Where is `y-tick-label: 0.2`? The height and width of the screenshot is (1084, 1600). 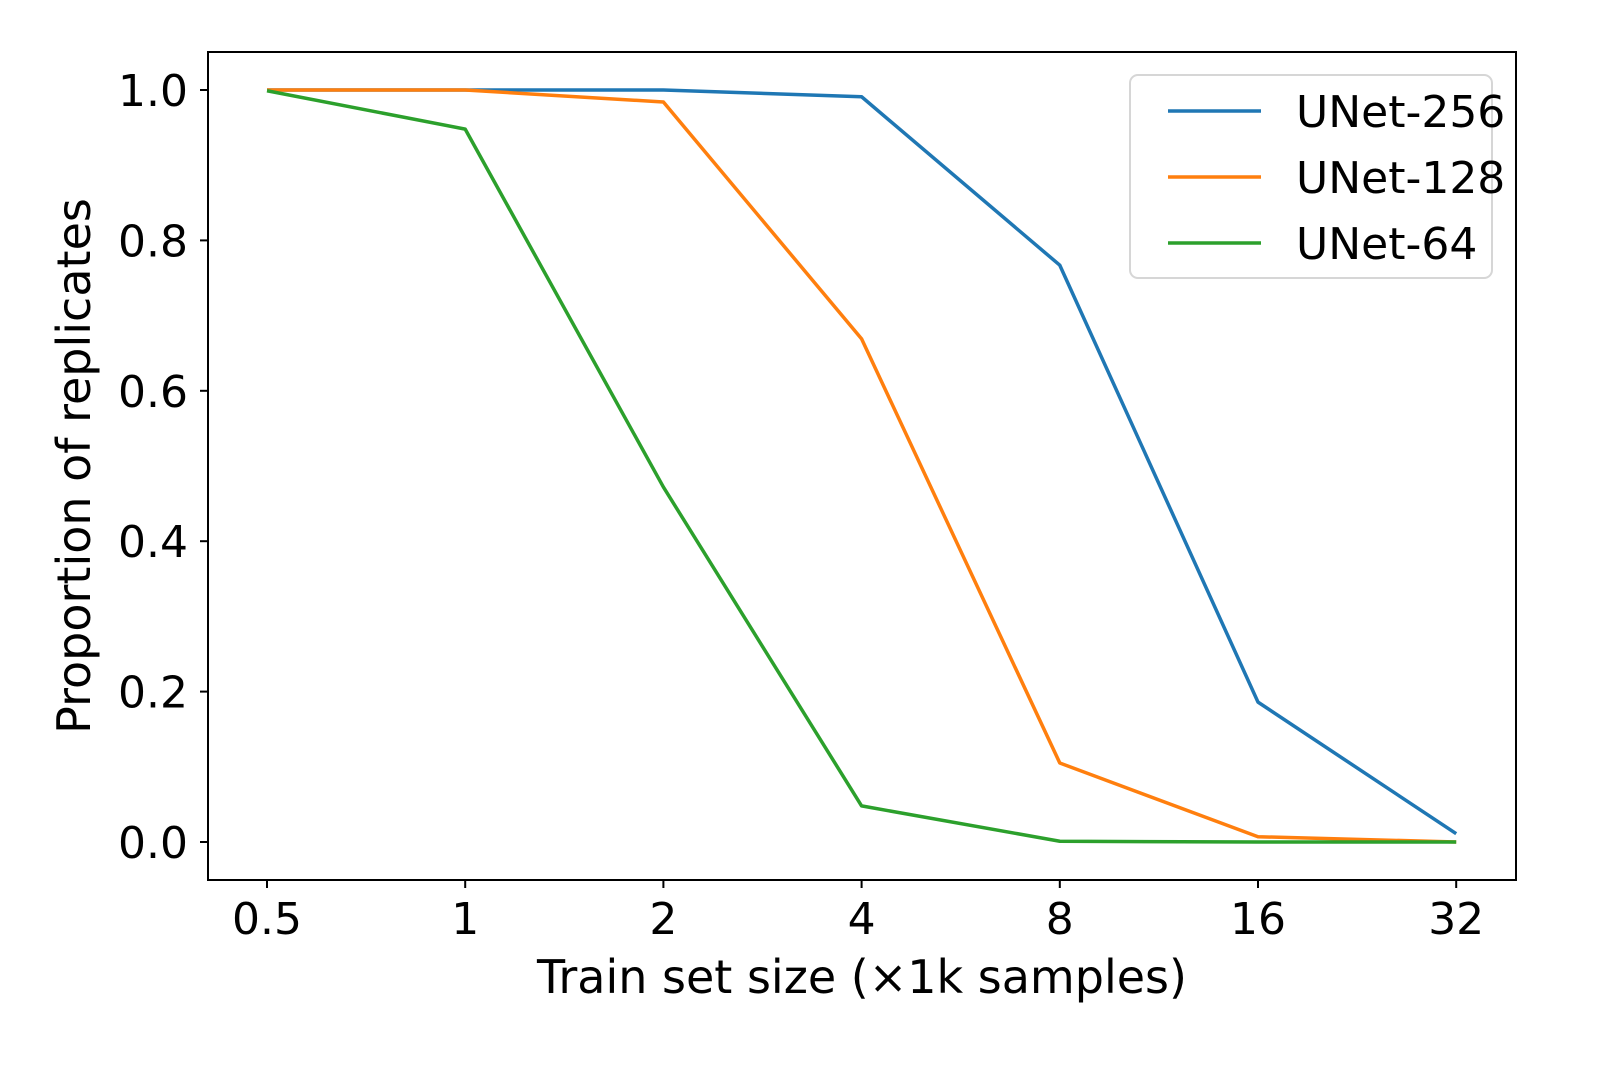 y-tick-label: 0.2 is located at coordinates (153, 693).